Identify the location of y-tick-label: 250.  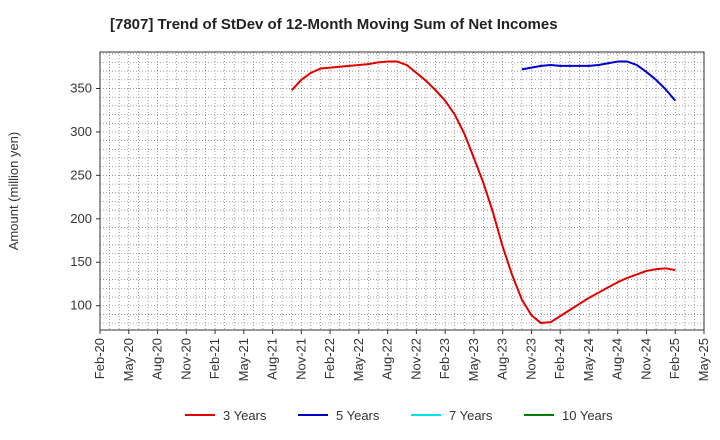
(81, 174).